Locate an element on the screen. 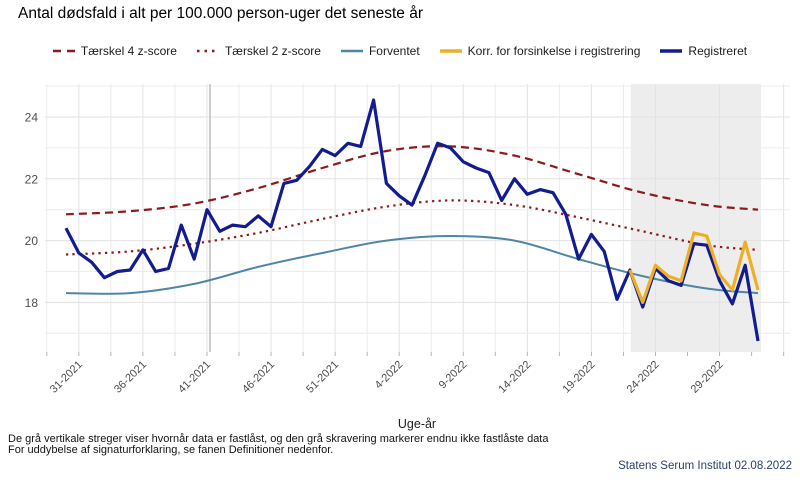 This screenshot has height=480, width=800. shaded-unlocked-region is located at coordinates (696, 218).